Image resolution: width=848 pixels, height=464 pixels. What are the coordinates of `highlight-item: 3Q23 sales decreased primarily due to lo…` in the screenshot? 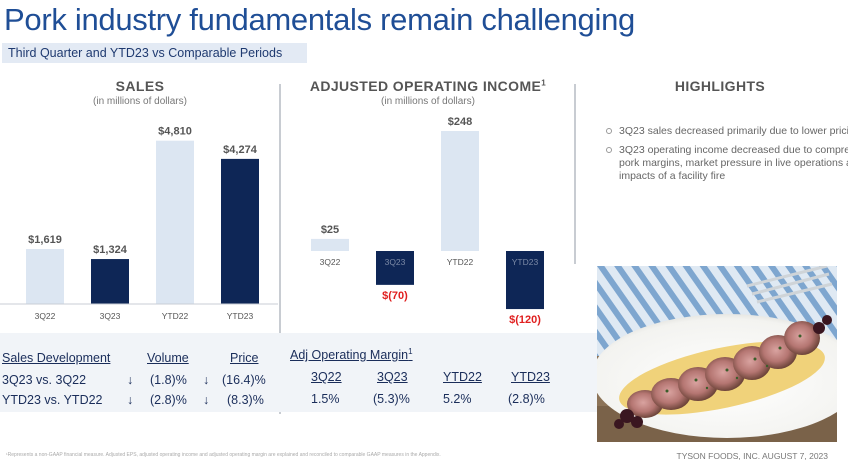 It's located at (727, 131).